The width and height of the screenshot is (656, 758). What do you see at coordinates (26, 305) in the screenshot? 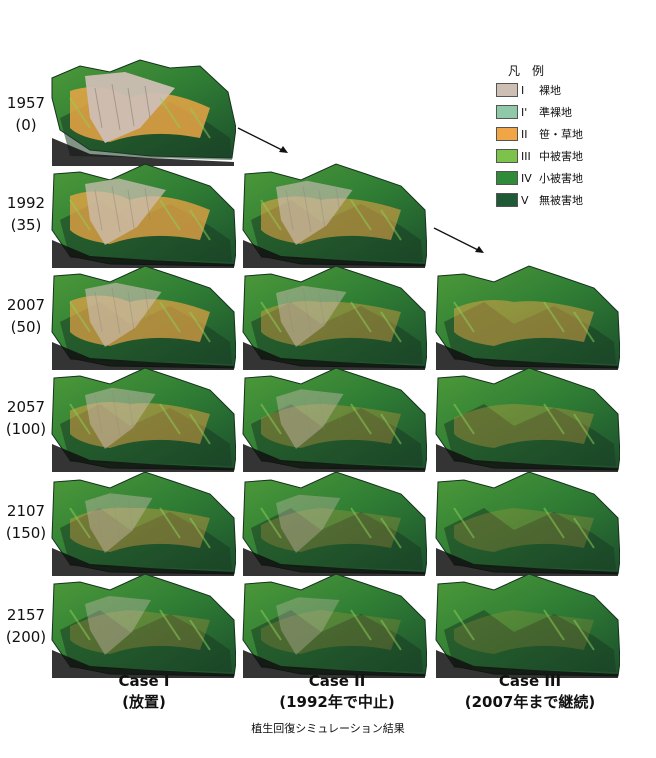
I see `year-text: 2007` at bounding box center [26, 305].